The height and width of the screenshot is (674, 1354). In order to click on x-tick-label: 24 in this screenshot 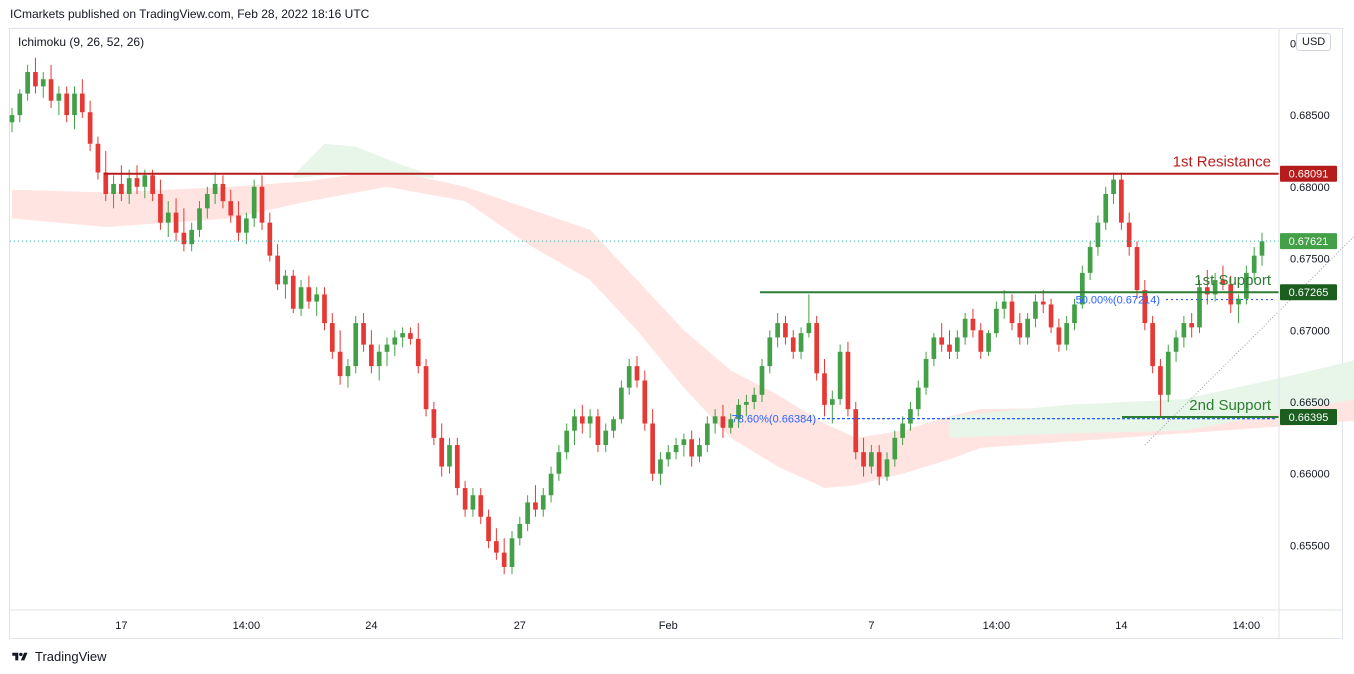, I will do `click(371, 626)`.